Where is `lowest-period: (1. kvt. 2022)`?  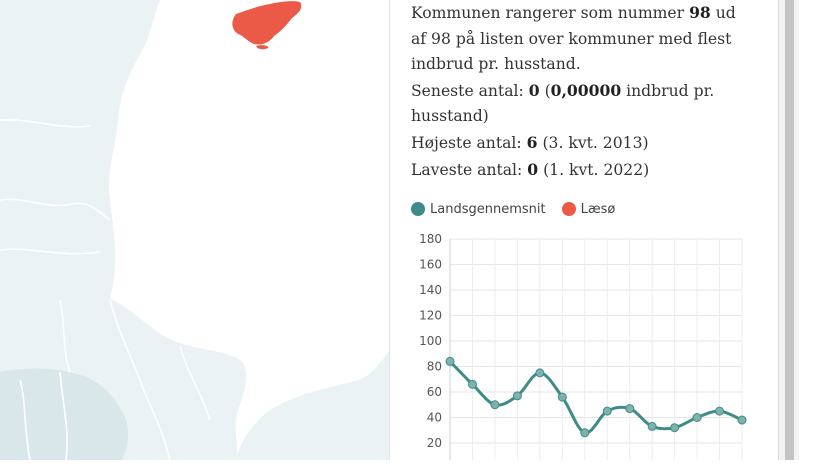 lowest-period: (1. kvt. 2022) is located at coordinates (596, 169).